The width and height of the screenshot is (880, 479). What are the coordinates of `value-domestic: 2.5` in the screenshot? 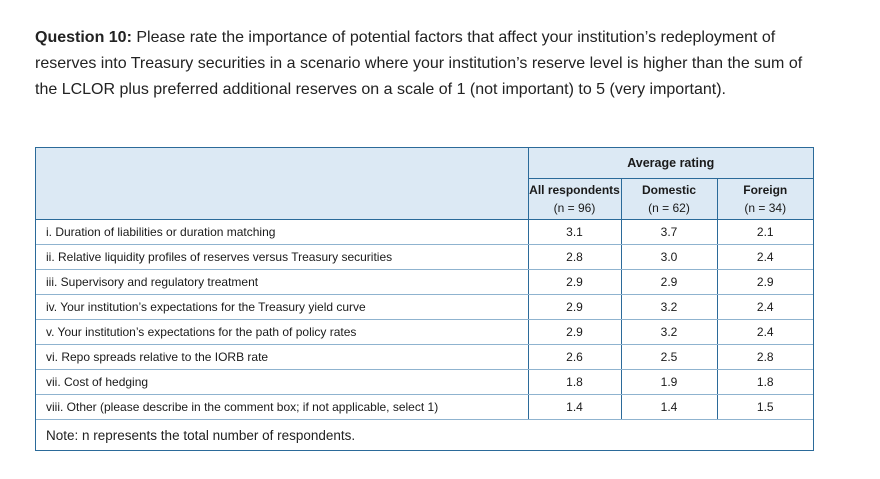 It's located at (668, 357).